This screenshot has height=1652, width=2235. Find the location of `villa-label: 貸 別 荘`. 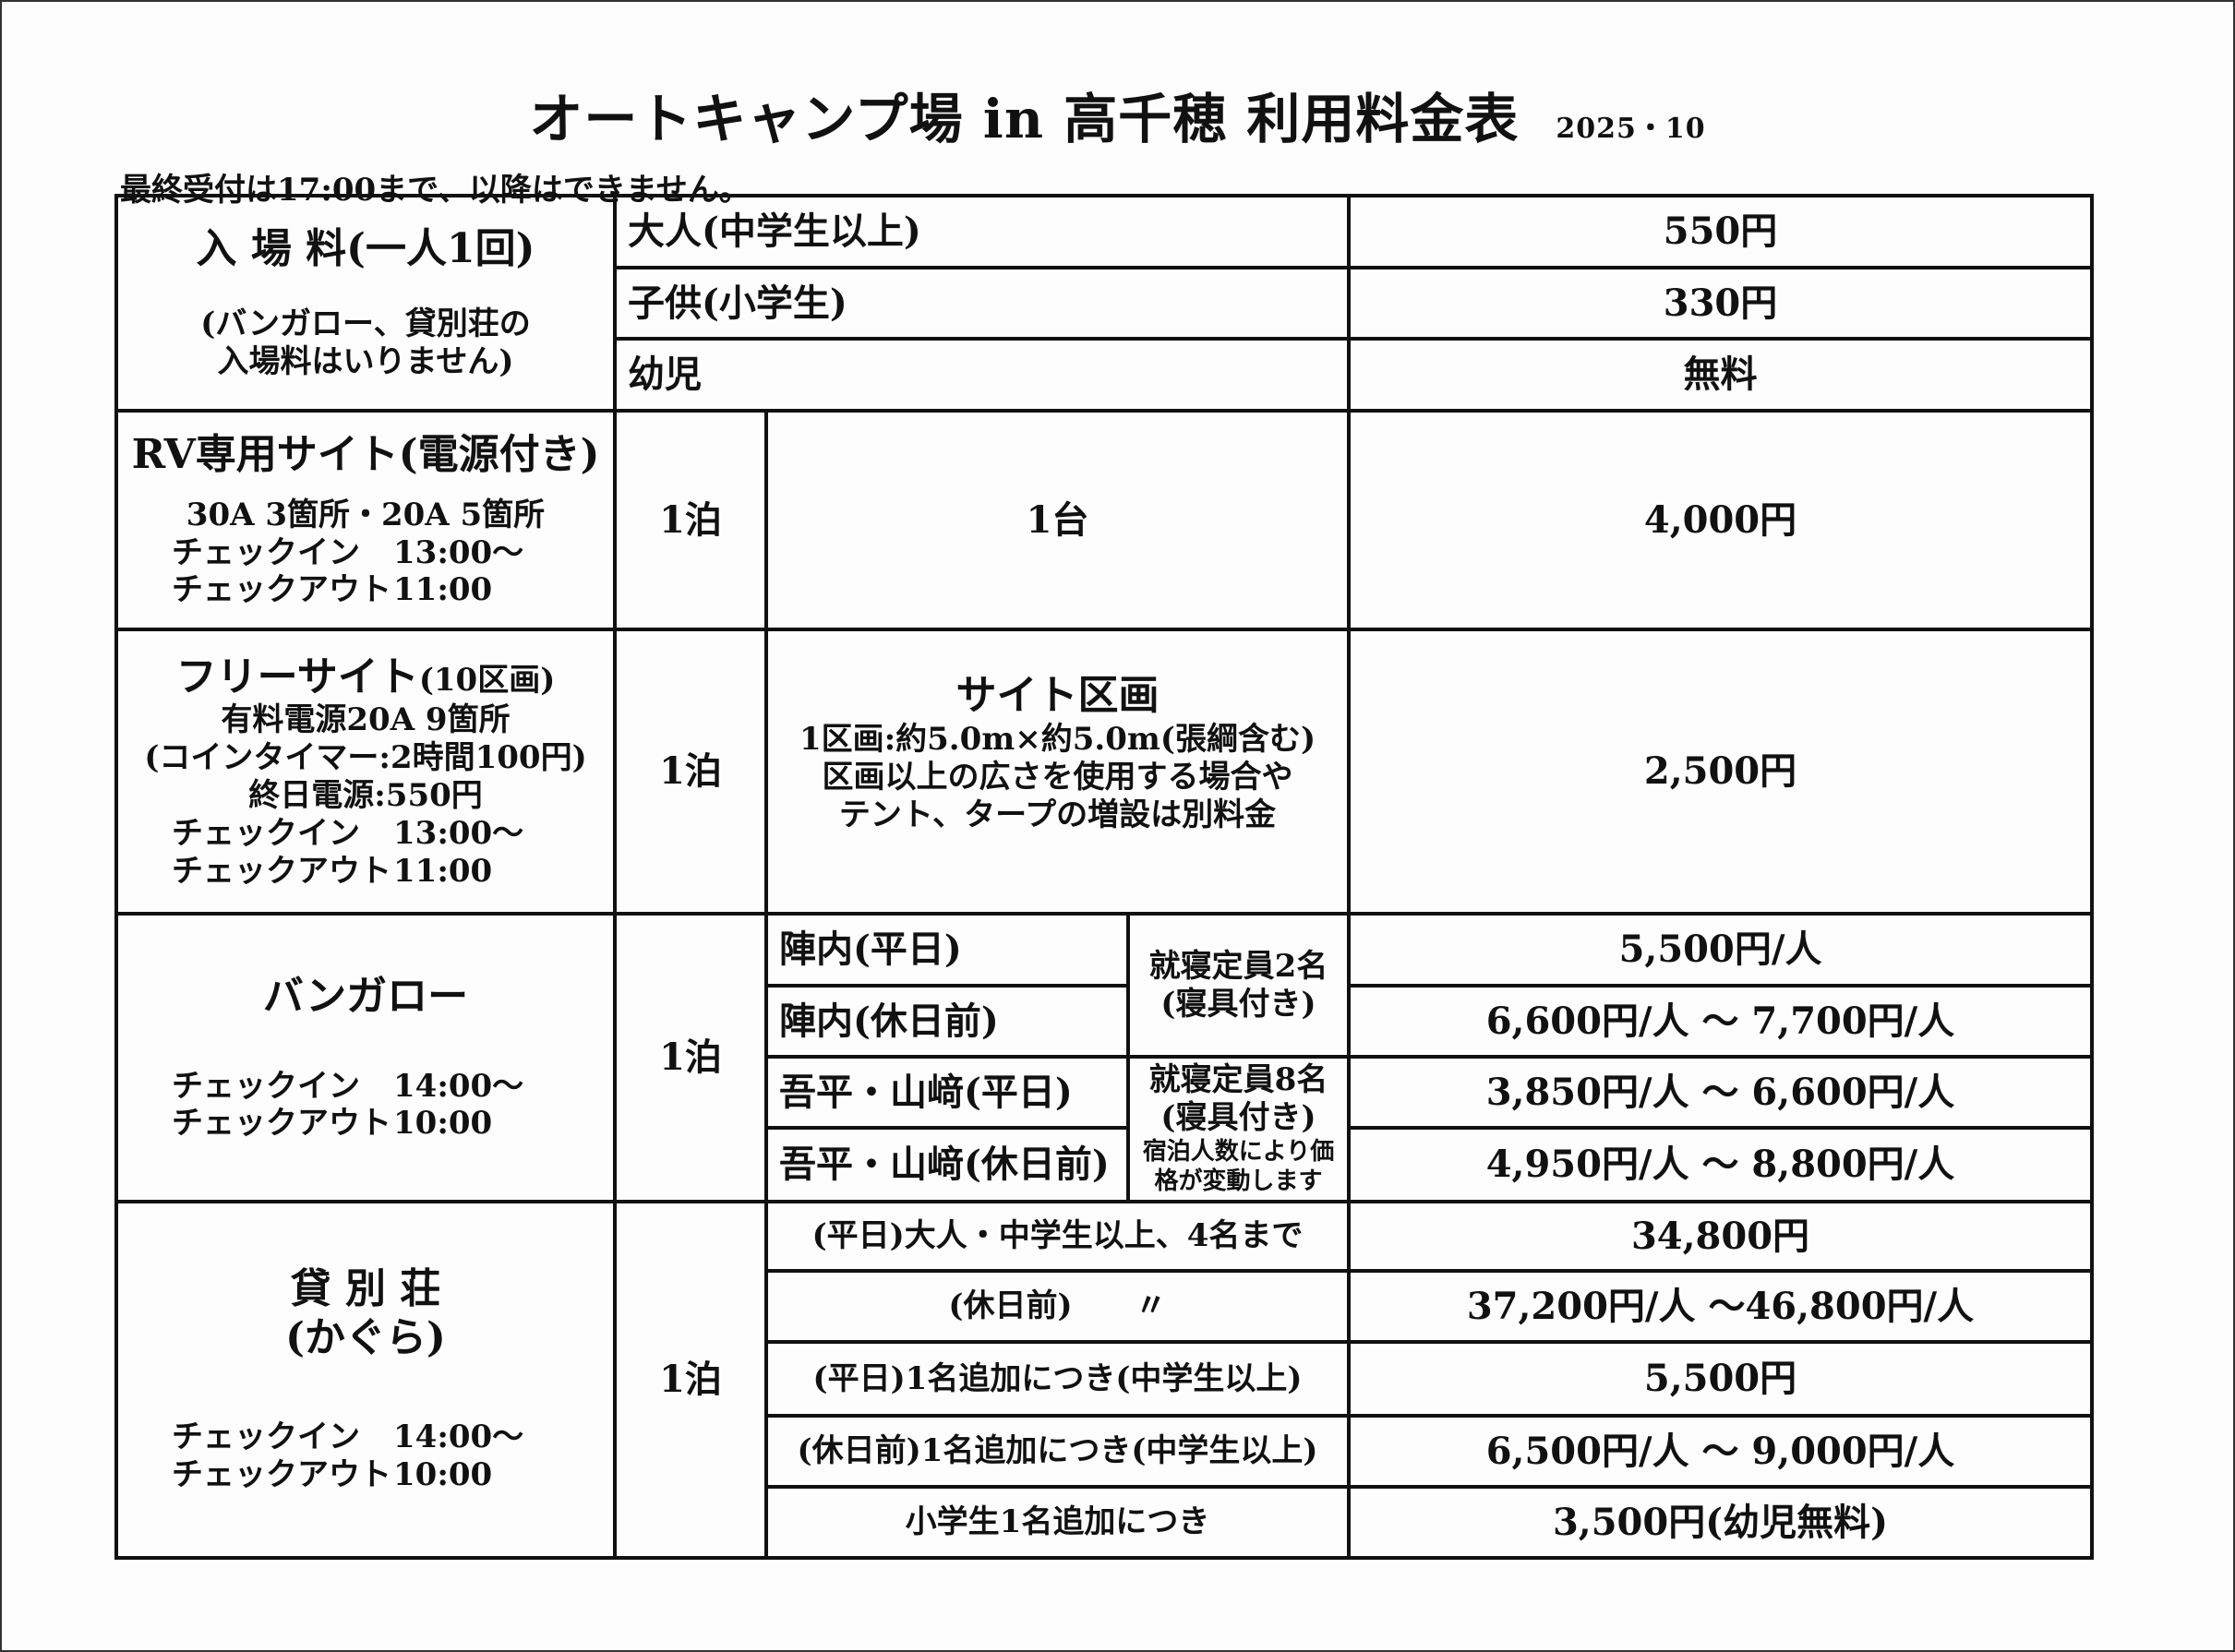

villa-label: 貸 別 荘 is located at coordinates (366, 1289).